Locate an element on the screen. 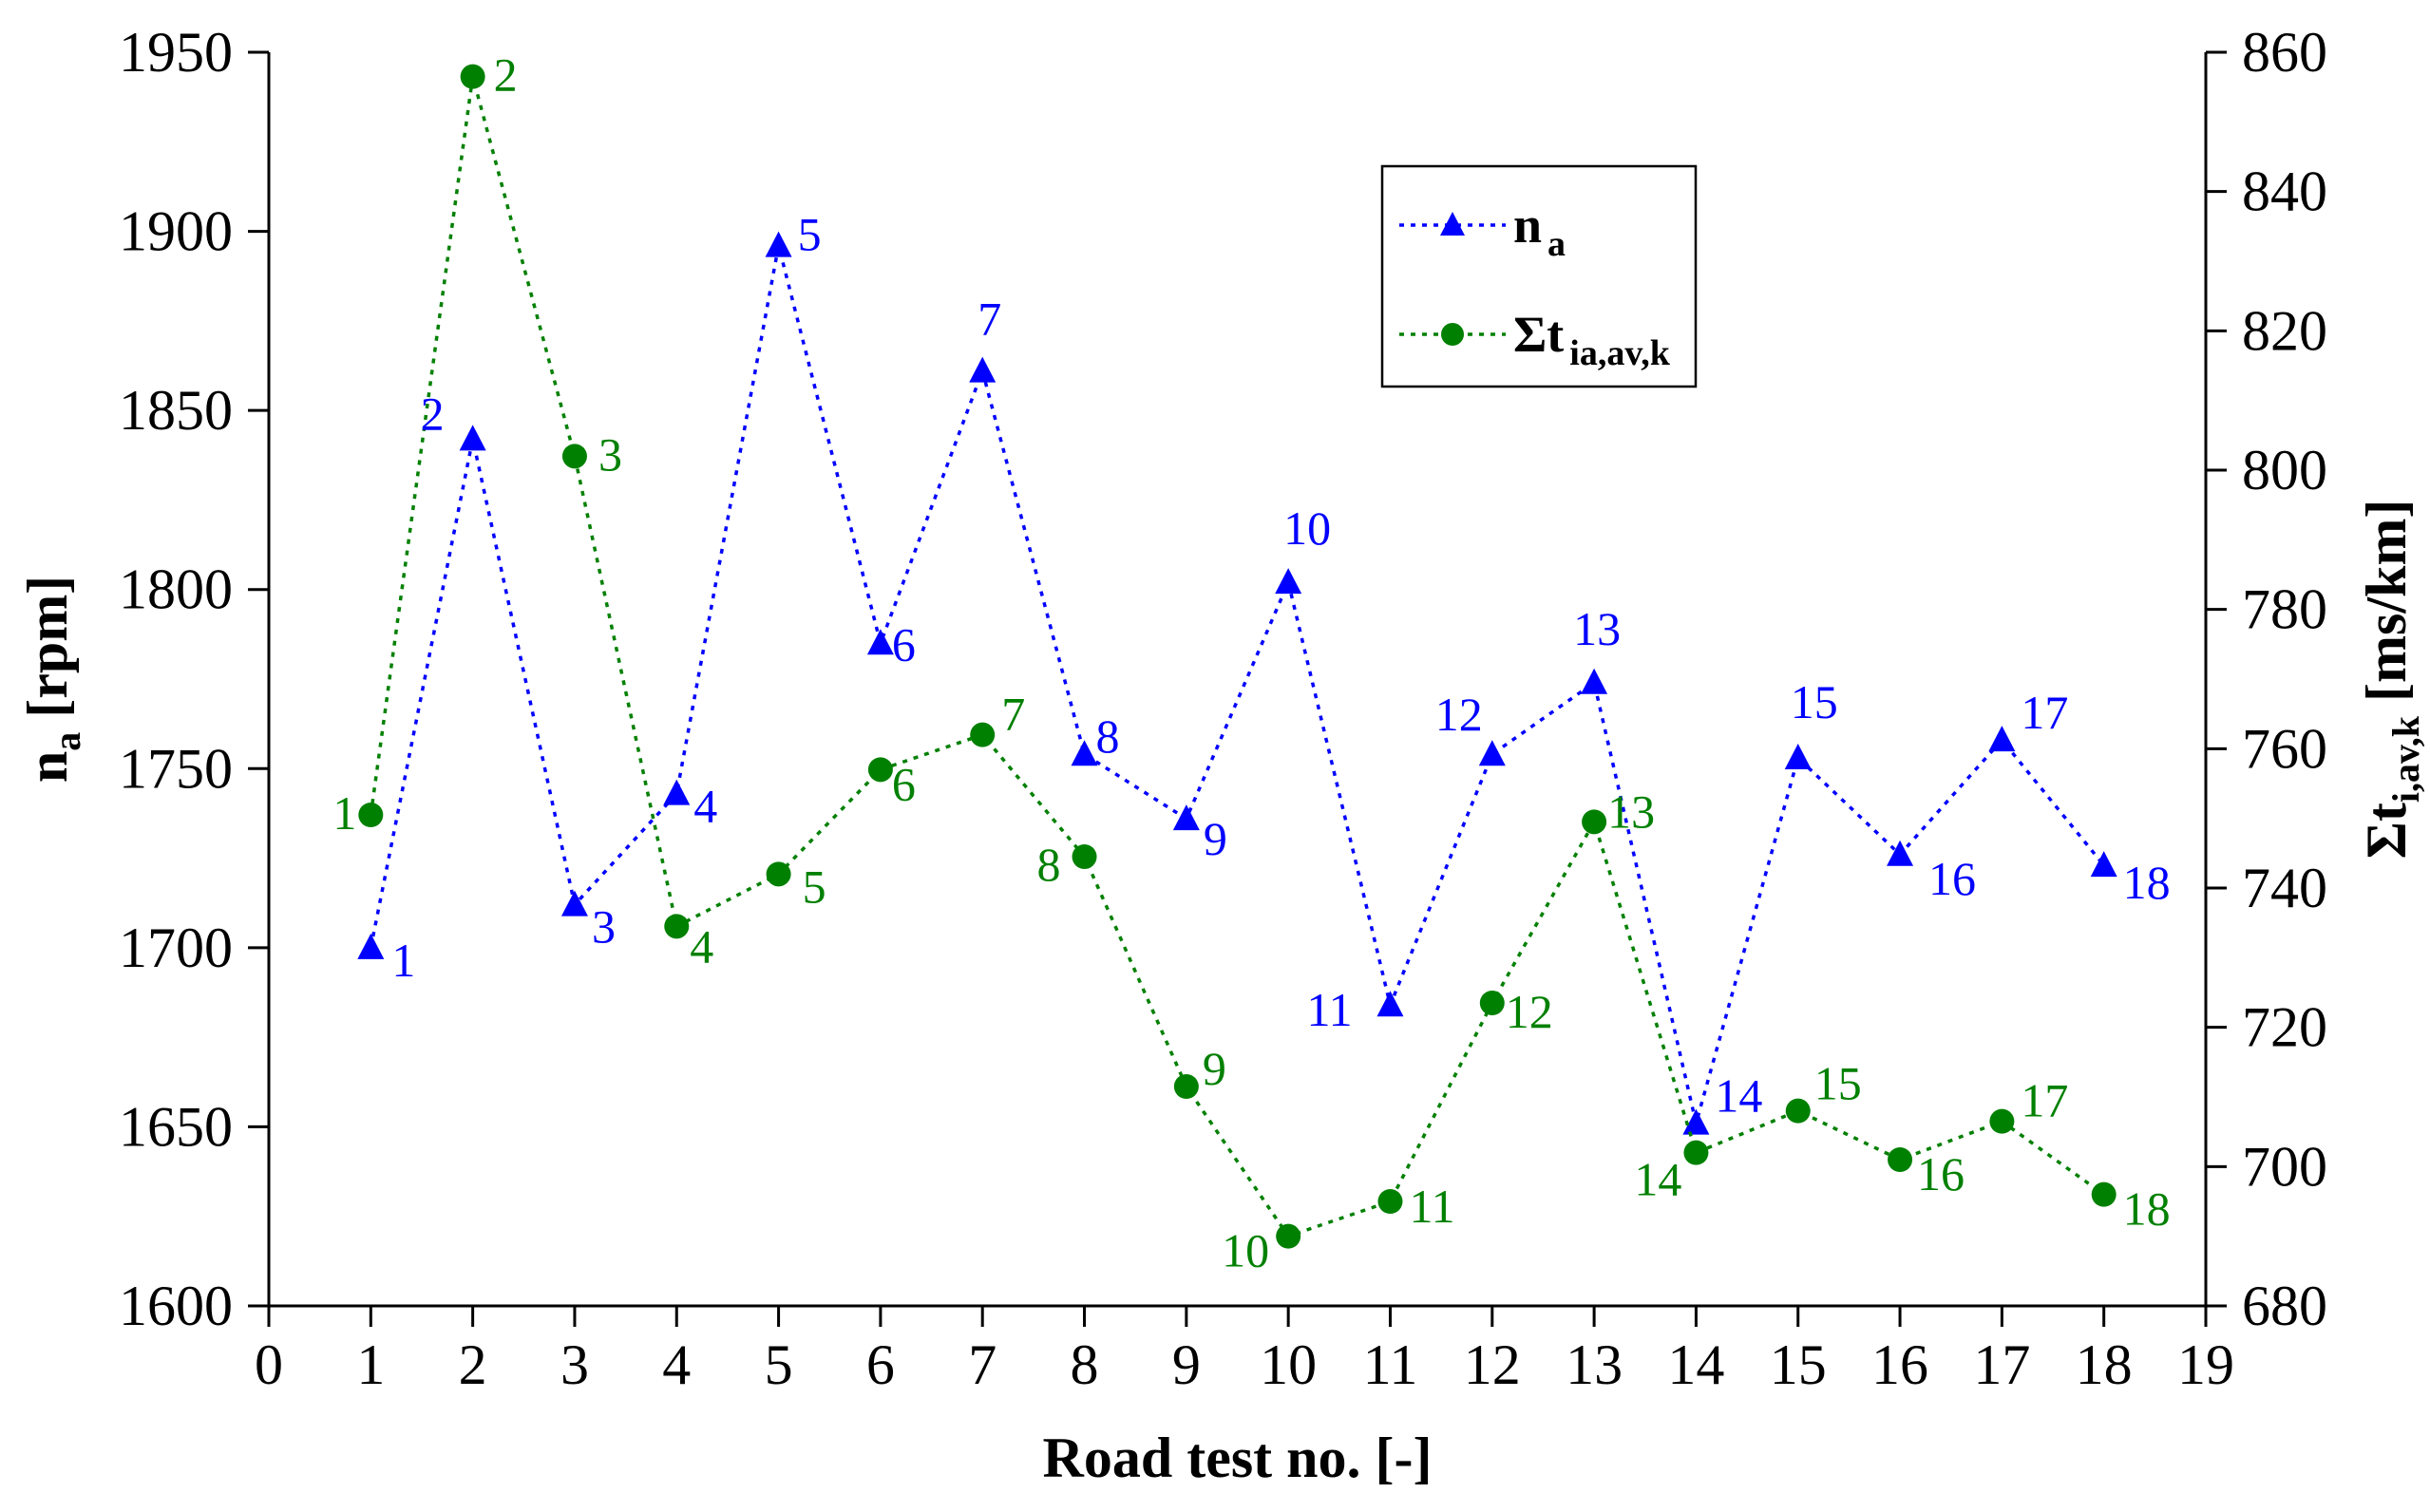 This screenshot has height=1512, width=2430. sigma-t-label-14: 14 is located at coordinates (1658, 1180).